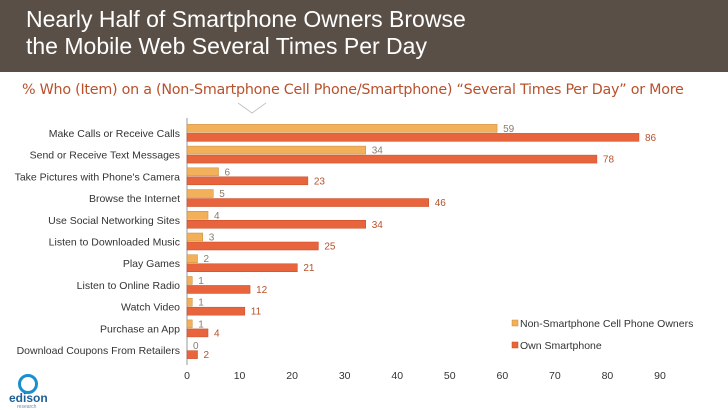 This screenshot has height=410, width=728. What do you see at coordinates (114, 221) in the screenshot?
I see `category-label: Use Social Networking Sites` at bounding box center [114, 221].